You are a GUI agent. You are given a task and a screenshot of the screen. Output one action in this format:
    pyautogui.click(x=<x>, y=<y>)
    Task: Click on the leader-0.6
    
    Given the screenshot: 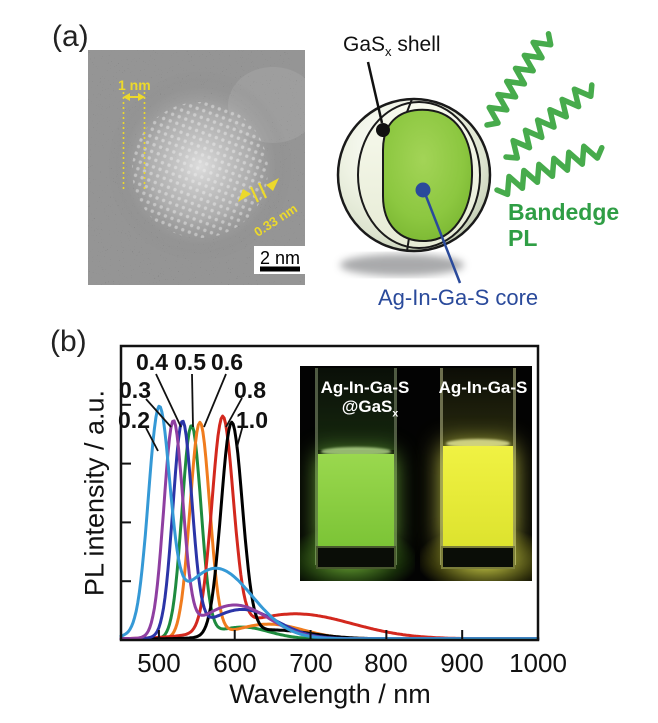 What is the action you would take?
    pyautogui.click(x=215, y=400)
    